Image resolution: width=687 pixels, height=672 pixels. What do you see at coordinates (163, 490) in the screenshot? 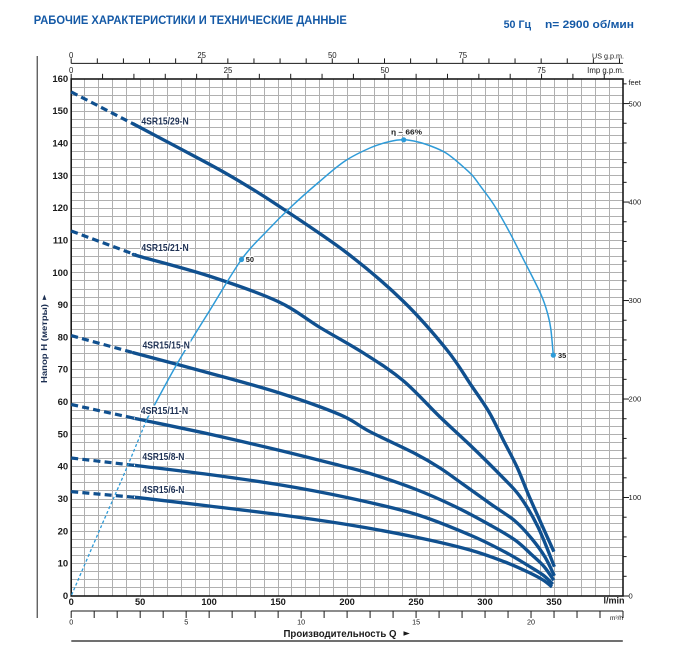
I see `svg-text: 4SR15/6-N` at bounding box center [163, 490].